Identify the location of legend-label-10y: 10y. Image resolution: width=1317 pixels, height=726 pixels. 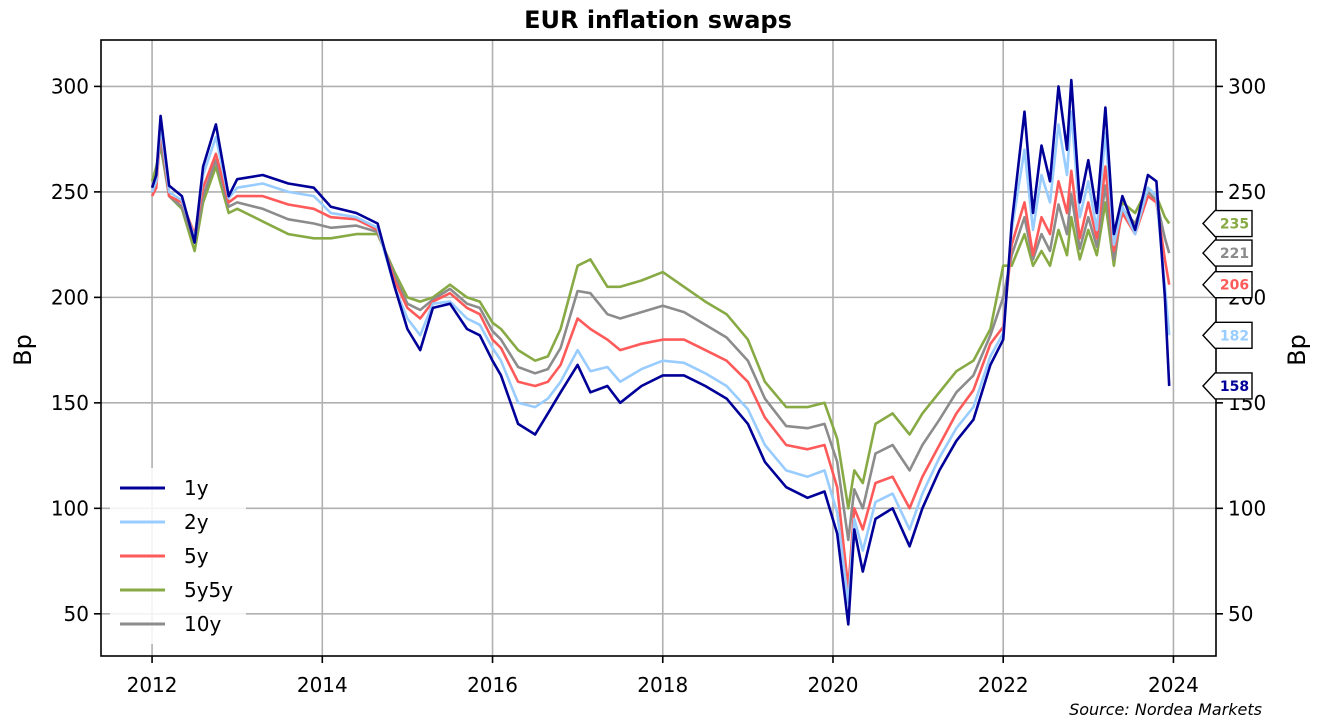
(202, 624).